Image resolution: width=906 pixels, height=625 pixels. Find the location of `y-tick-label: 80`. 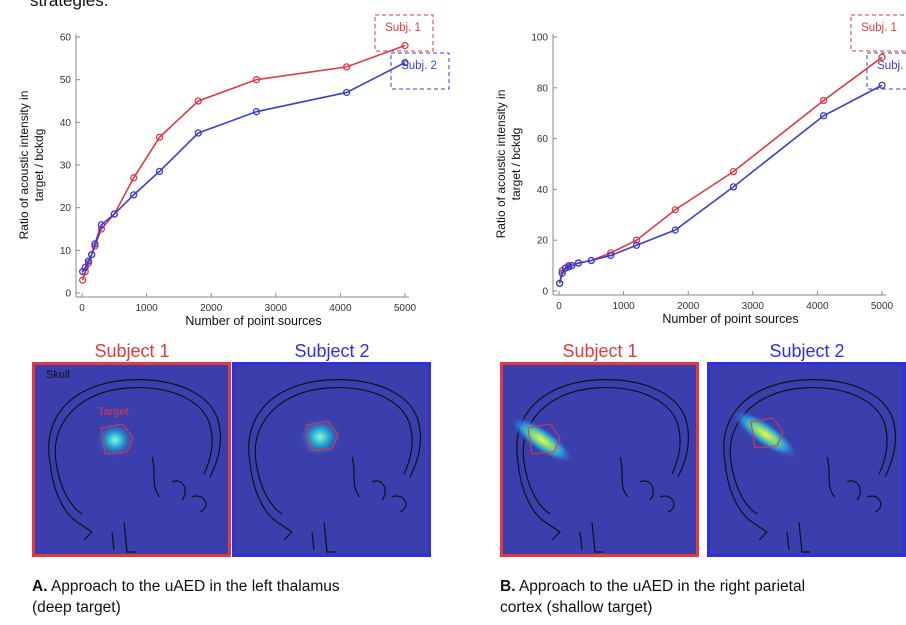

y-tick-label: 80 is located at coordinates (543, 88).